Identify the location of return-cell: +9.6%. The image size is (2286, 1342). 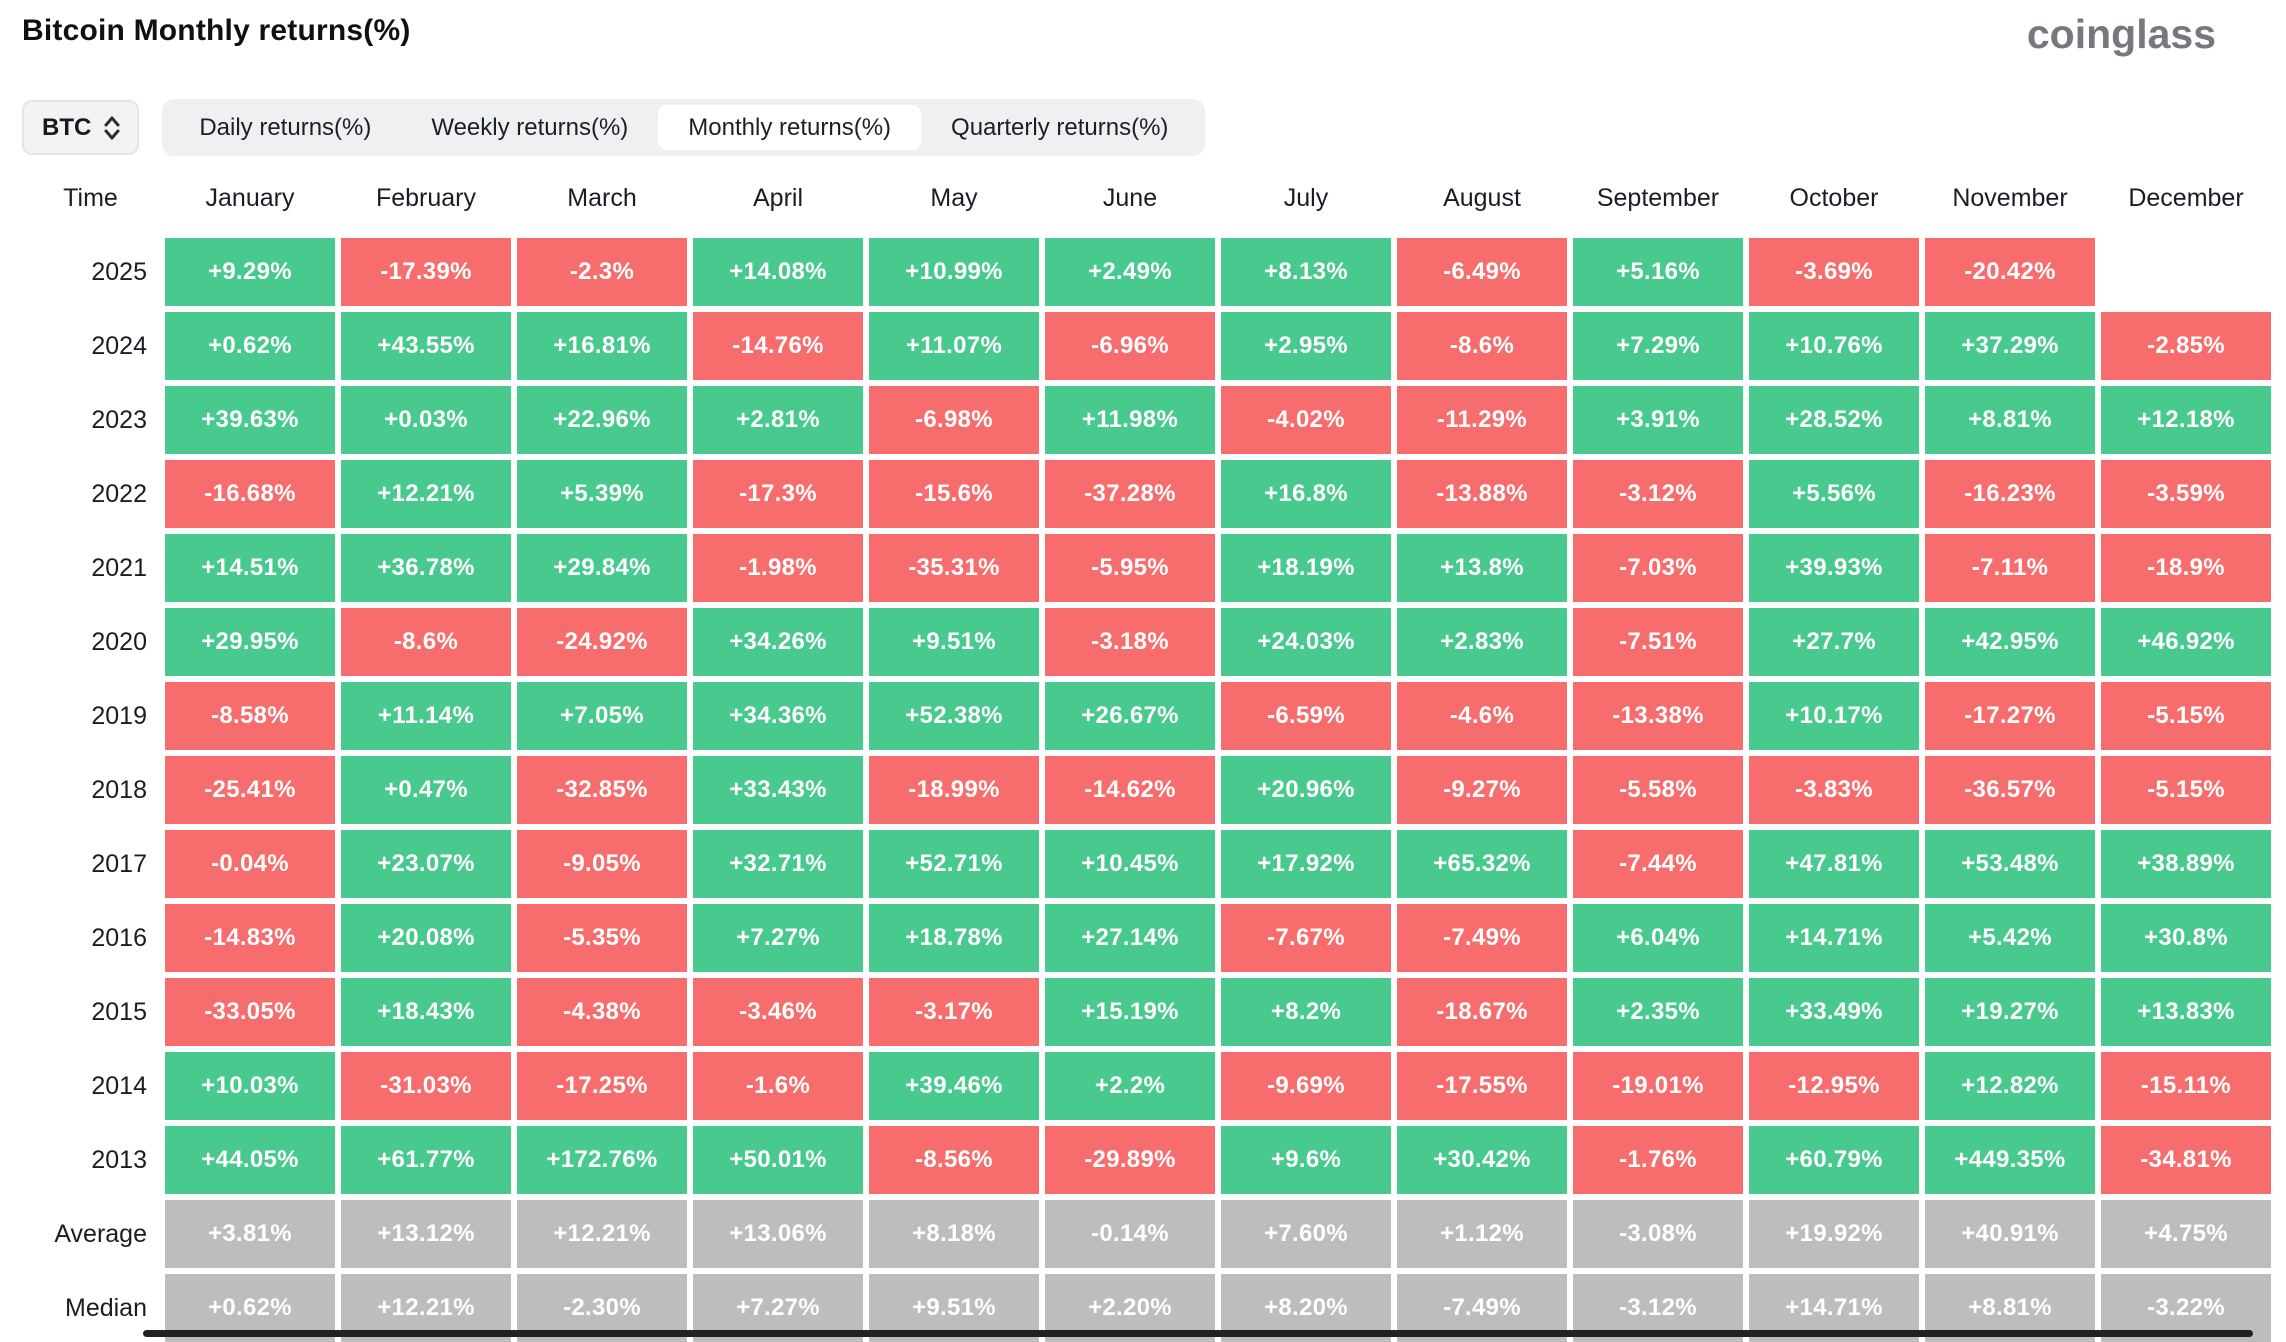
(1306, 1160).